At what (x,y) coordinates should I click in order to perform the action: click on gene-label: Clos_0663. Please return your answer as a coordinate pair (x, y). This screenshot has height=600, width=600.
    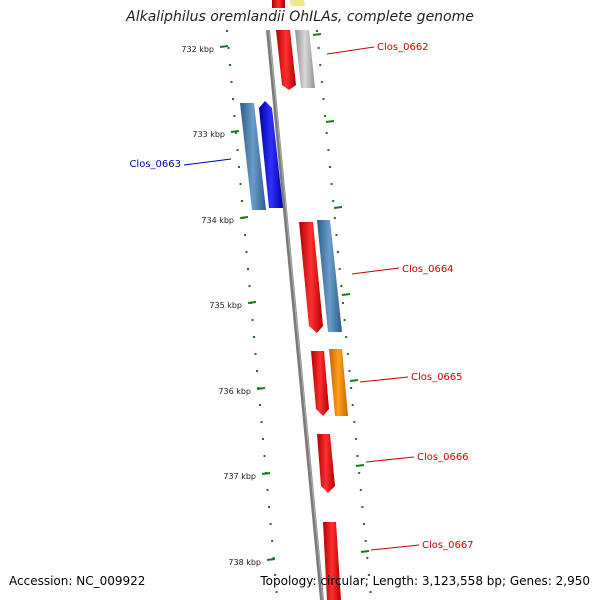
    Looking at the image, I should click on (155, 164).